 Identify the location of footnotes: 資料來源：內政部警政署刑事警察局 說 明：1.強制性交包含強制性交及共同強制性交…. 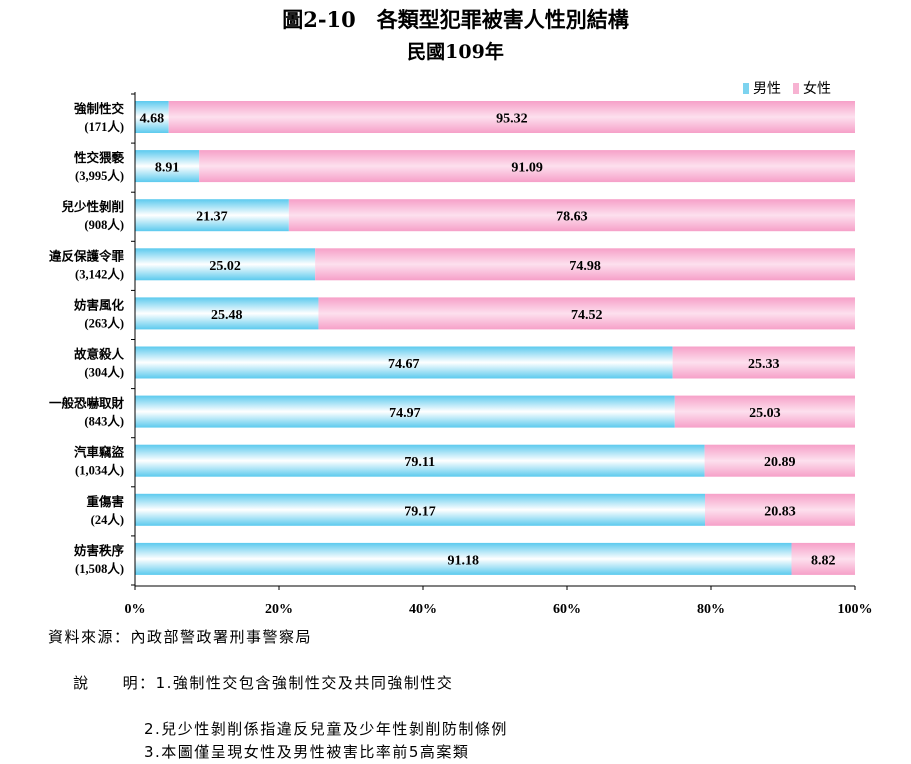
(278, 695).